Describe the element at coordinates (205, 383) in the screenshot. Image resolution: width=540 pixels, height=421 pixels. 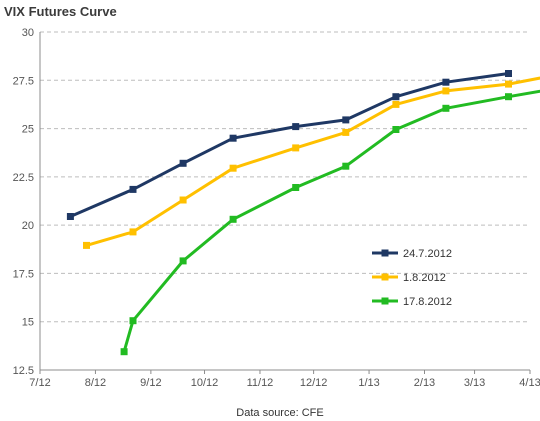
I see `x-tick-label: 10/12` at that location.